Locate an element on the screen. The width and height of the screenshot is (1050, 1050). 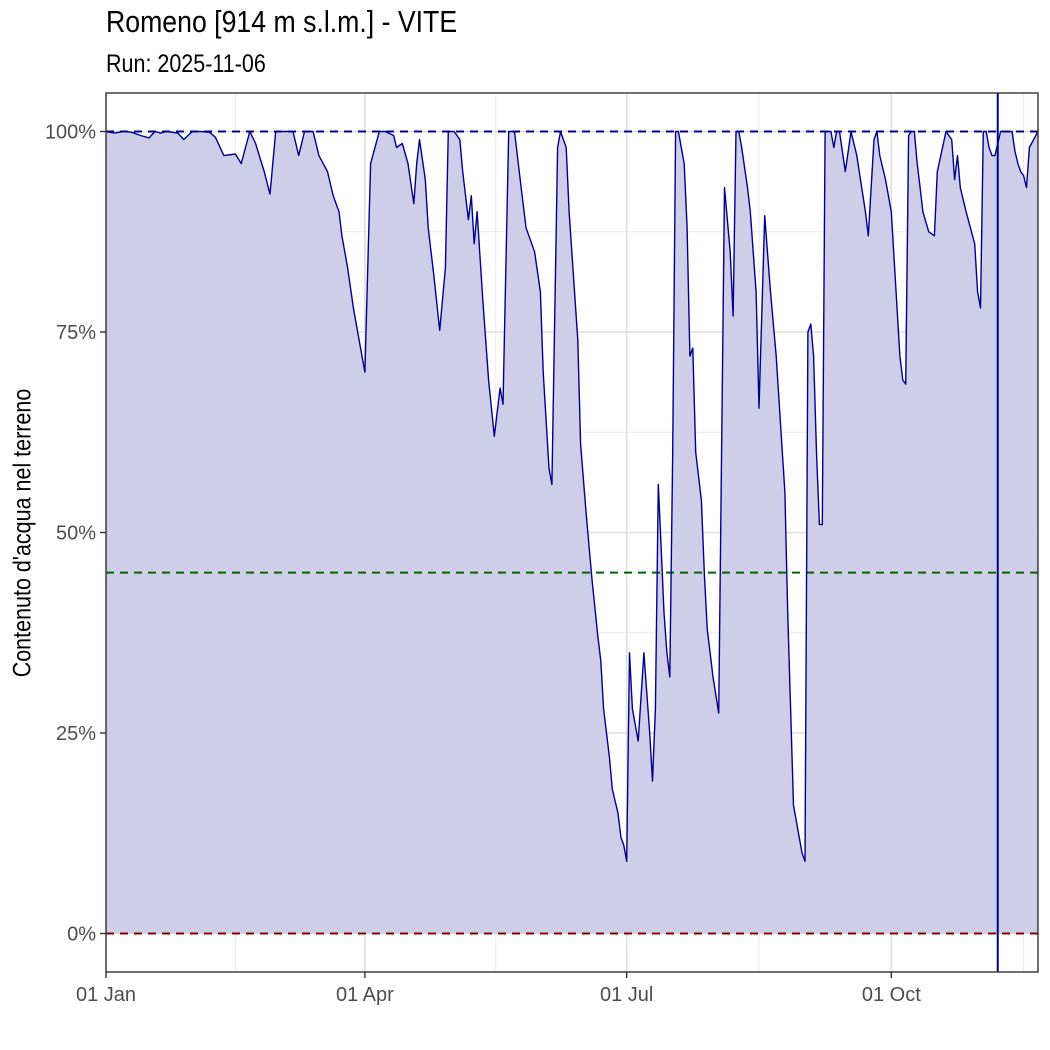
y-tick-label: 0% is located at coordinates (81, 935).